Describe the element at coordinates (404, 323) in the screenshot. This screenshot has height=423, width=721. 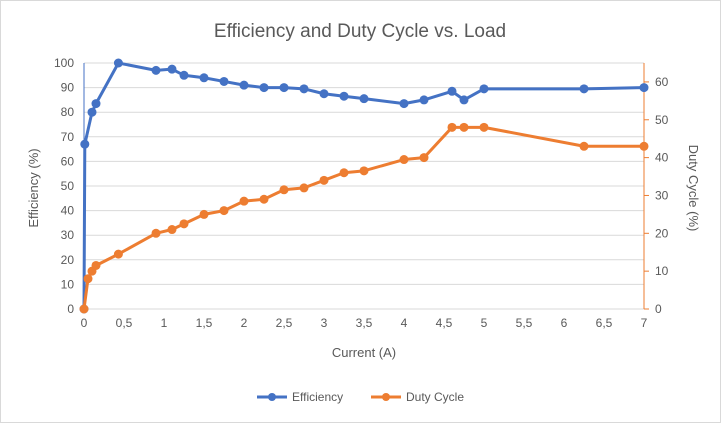
I see `x-tick-label: 4` at that location.